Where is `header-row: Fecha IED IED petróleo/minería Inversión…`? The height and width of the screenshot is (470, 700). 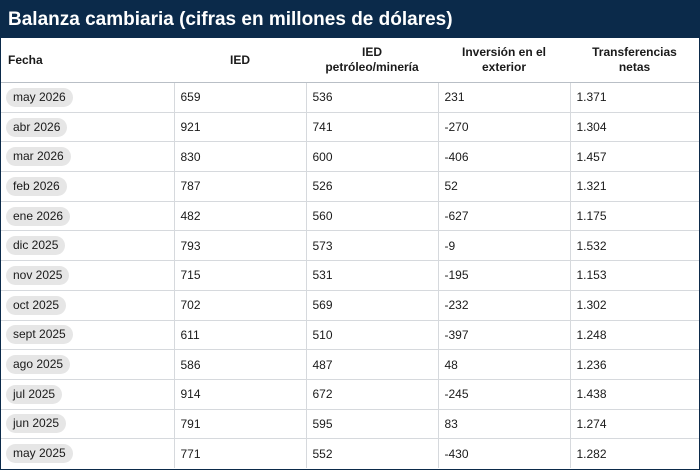
header-row: Fecha IED IED petróleo/minería Inversión… is located at coordinates (350, 60).